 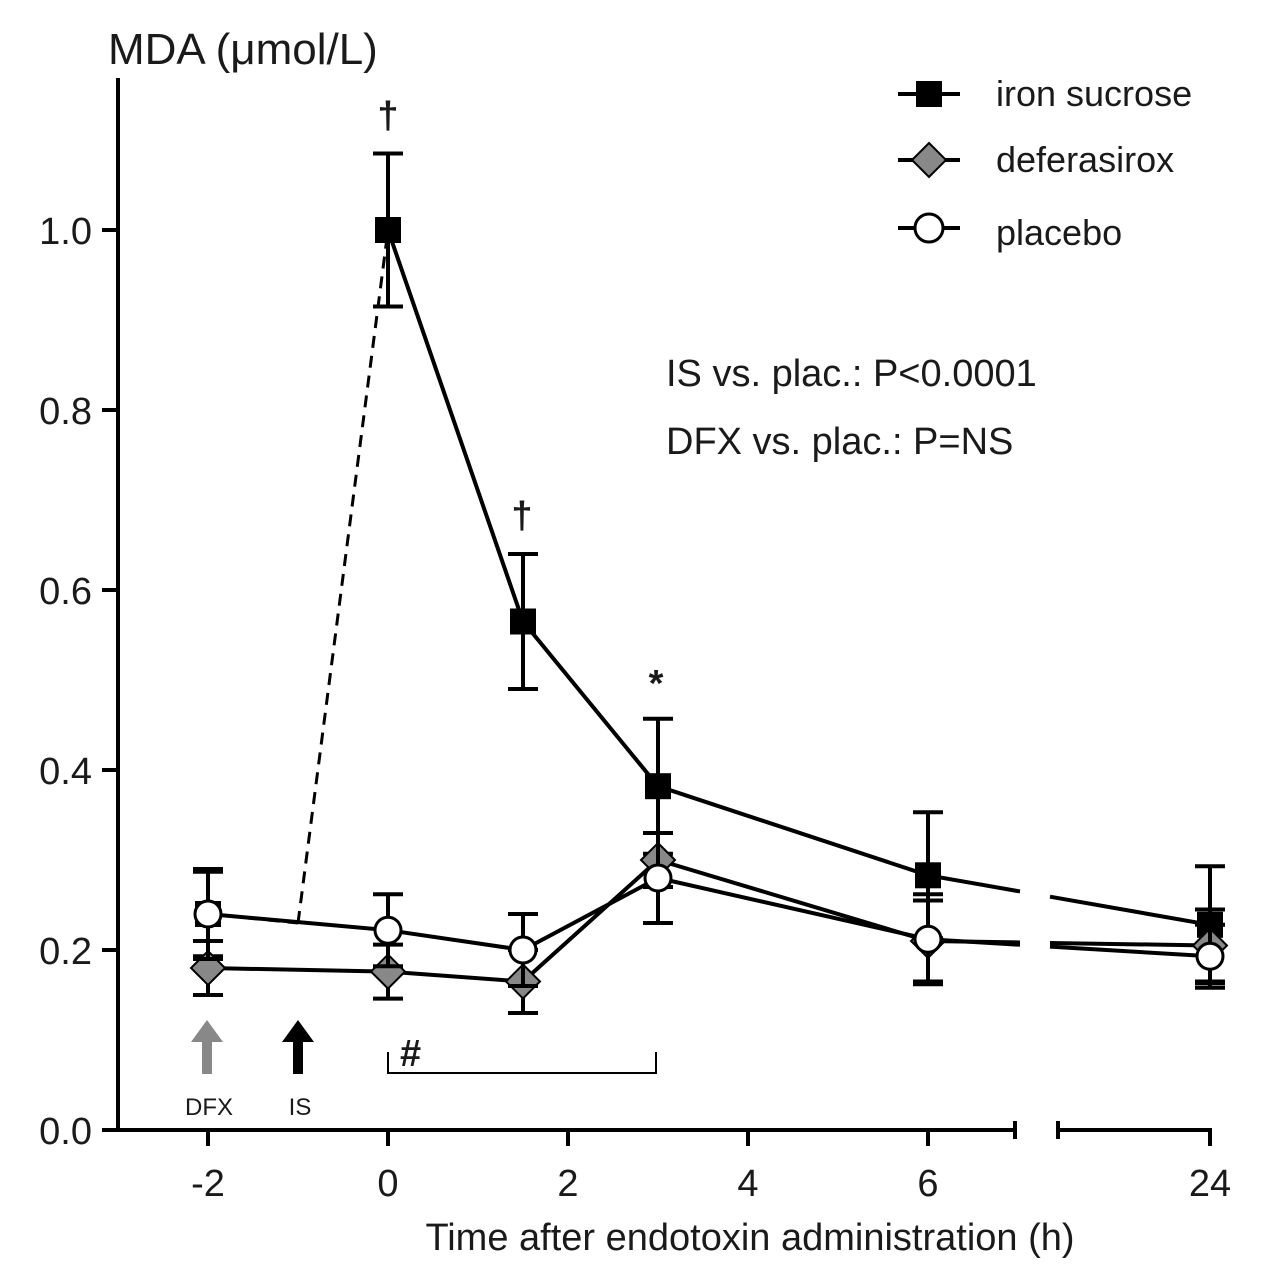 What do you see at coordinates (522, 1063) in the screenshot?
I see `hash-bracket` at bounding box center [522, 1063].